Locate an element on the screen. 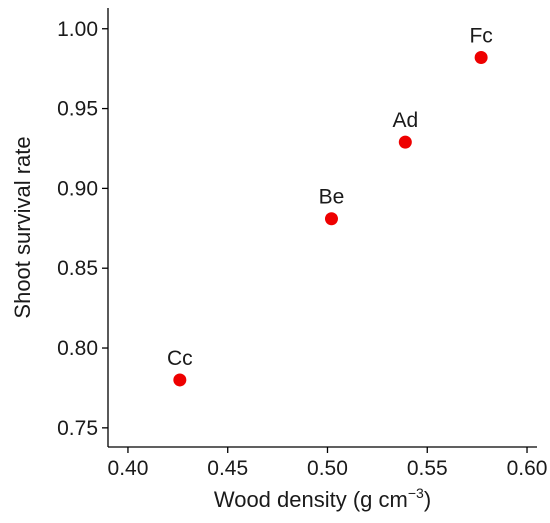 The width and height of the screenshot is (550, 523). y-tick-label: 0.95 is located at coordinates (77, 109).